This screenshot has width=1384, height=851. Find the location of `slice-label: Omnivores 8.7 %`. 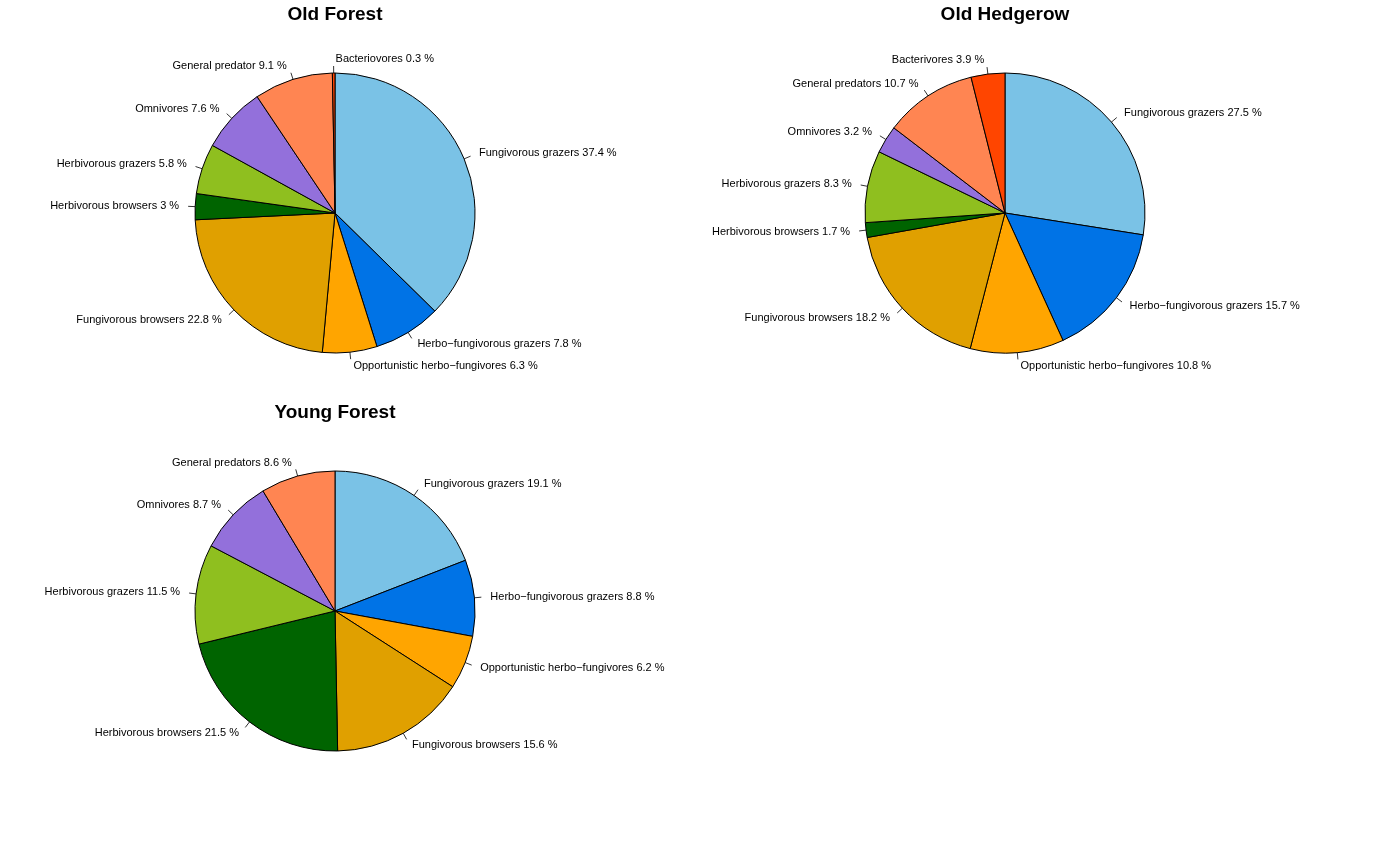

slice-label: Omnivores 8.7 % is located at coordinates (179, 504).